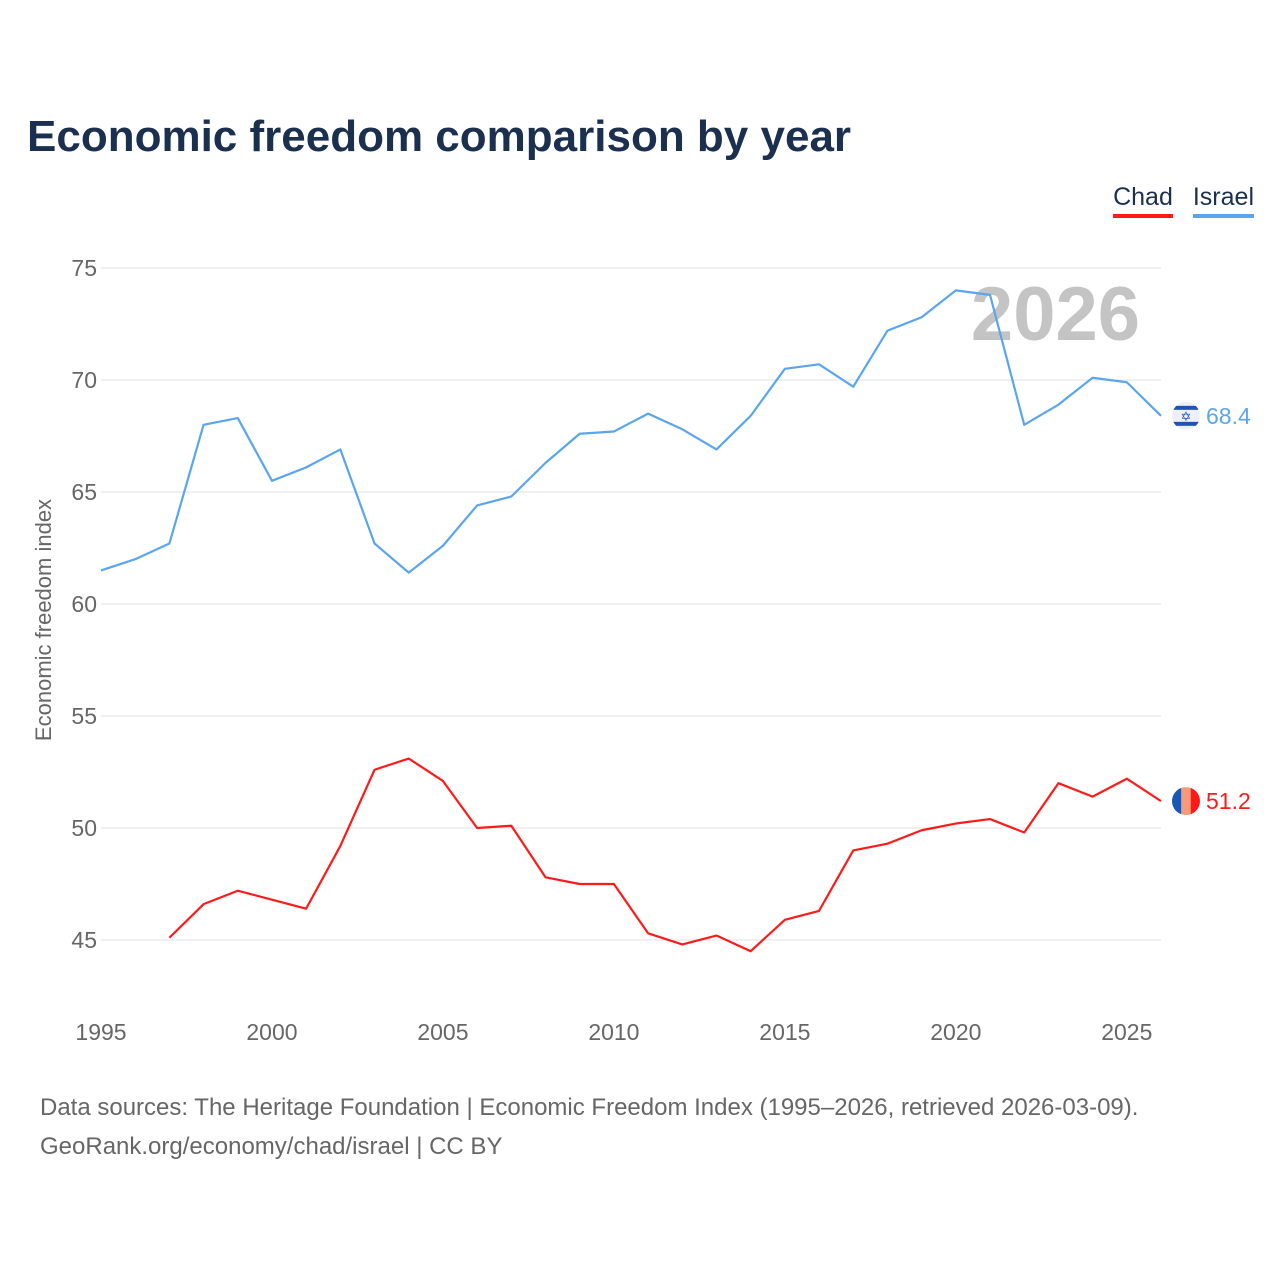 The width and height of the screenshot is (1280, 1280). What do you see at coordinates (43, 620) in the screenshot?
I see `y-axis-label: Economic freedom index` at bounding box center [43, 620].